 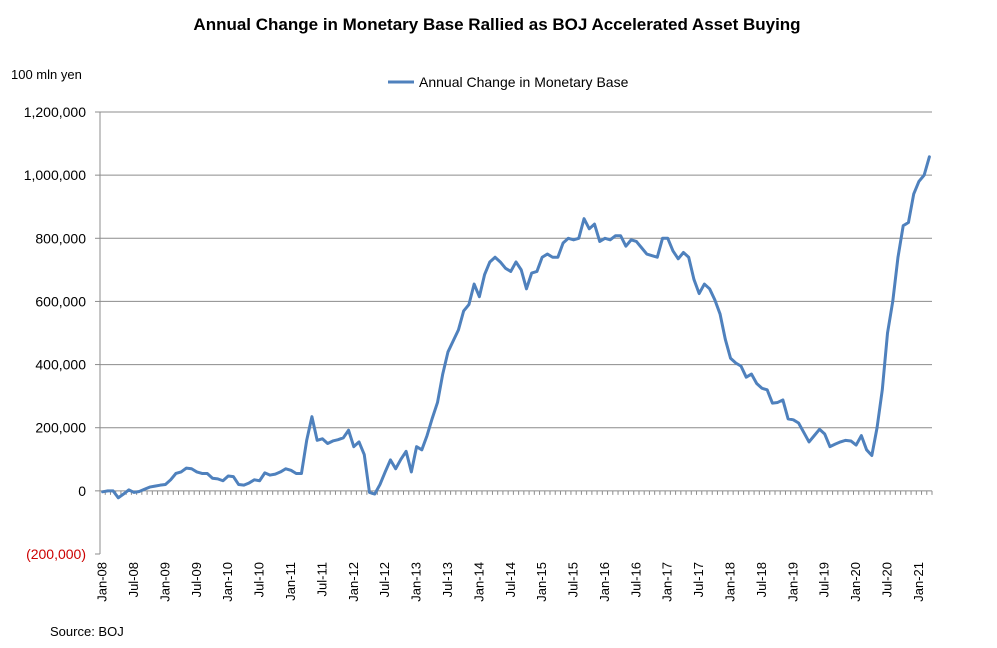 What do you see at coordinates (227, 582) in the screenshot?
I see `x-tick-label: Jan-10` at bounding box center [227, 582].